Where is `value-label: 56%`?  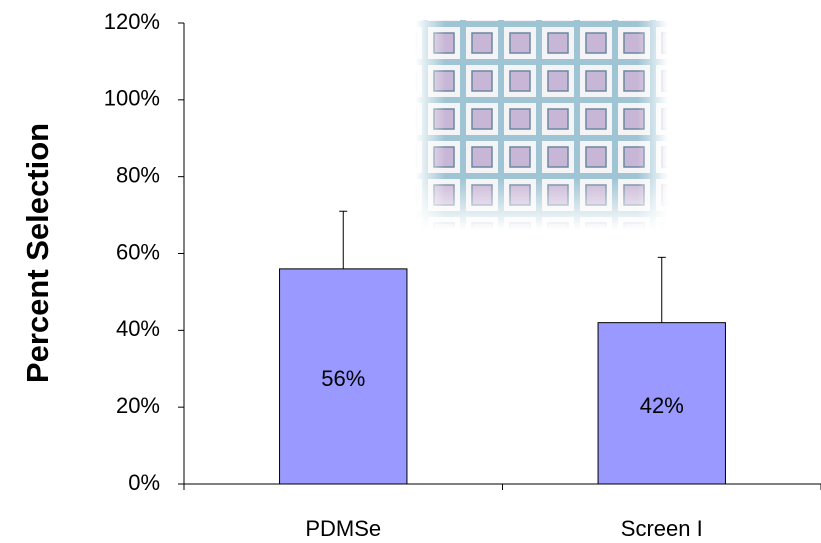 value-label: 56% is located at coordinates (343, 378).